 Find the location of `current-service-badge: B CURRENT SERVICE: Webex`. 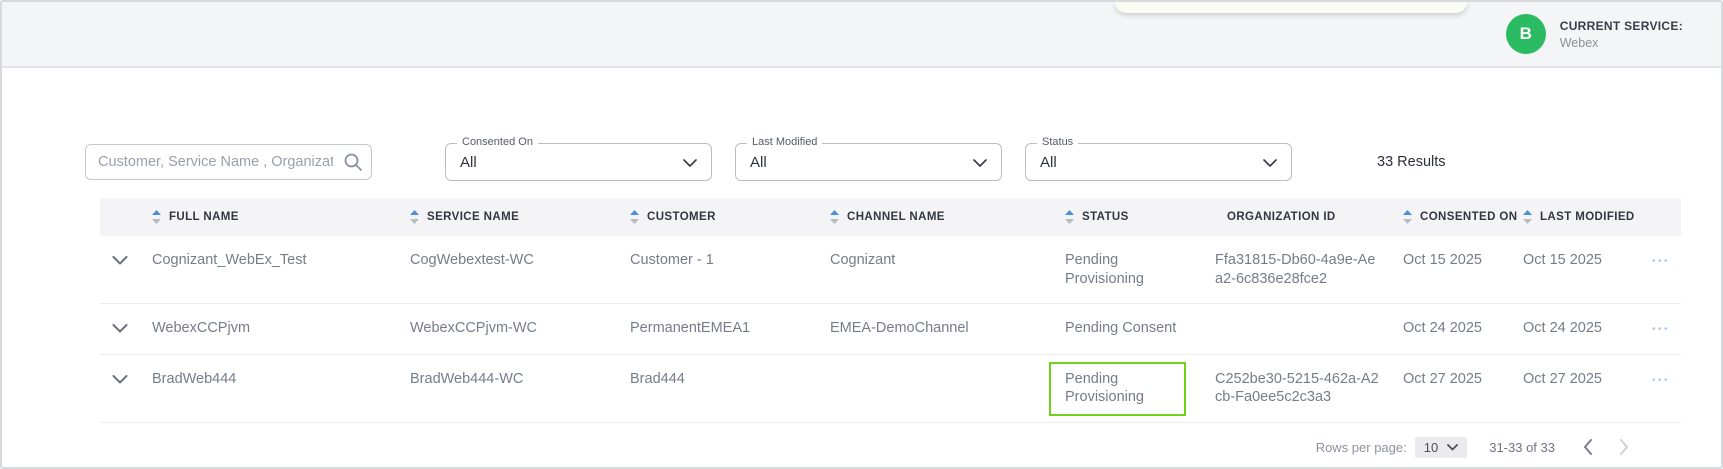

current-service-badge: B CURRENT SERVICE: Webex is located at coordinates (1594, 34).